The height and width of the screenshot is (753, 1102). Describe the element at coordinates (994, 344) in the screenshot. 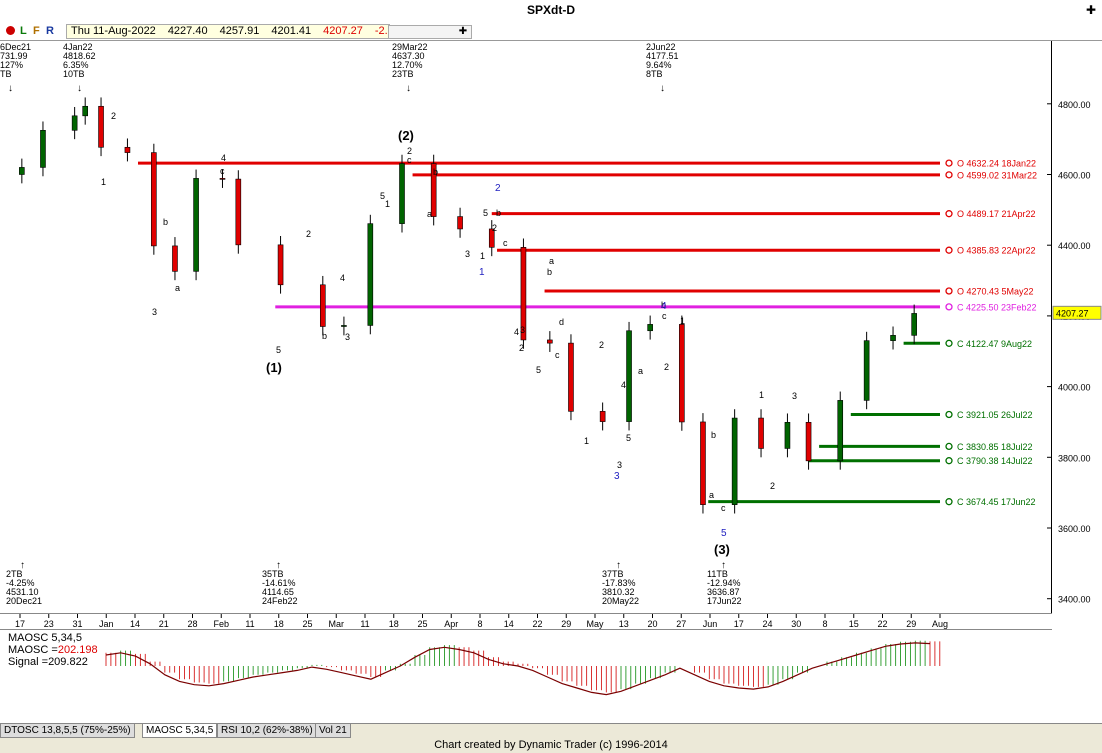

I see `level-label: C 4122.47 9Aug22` at that location.